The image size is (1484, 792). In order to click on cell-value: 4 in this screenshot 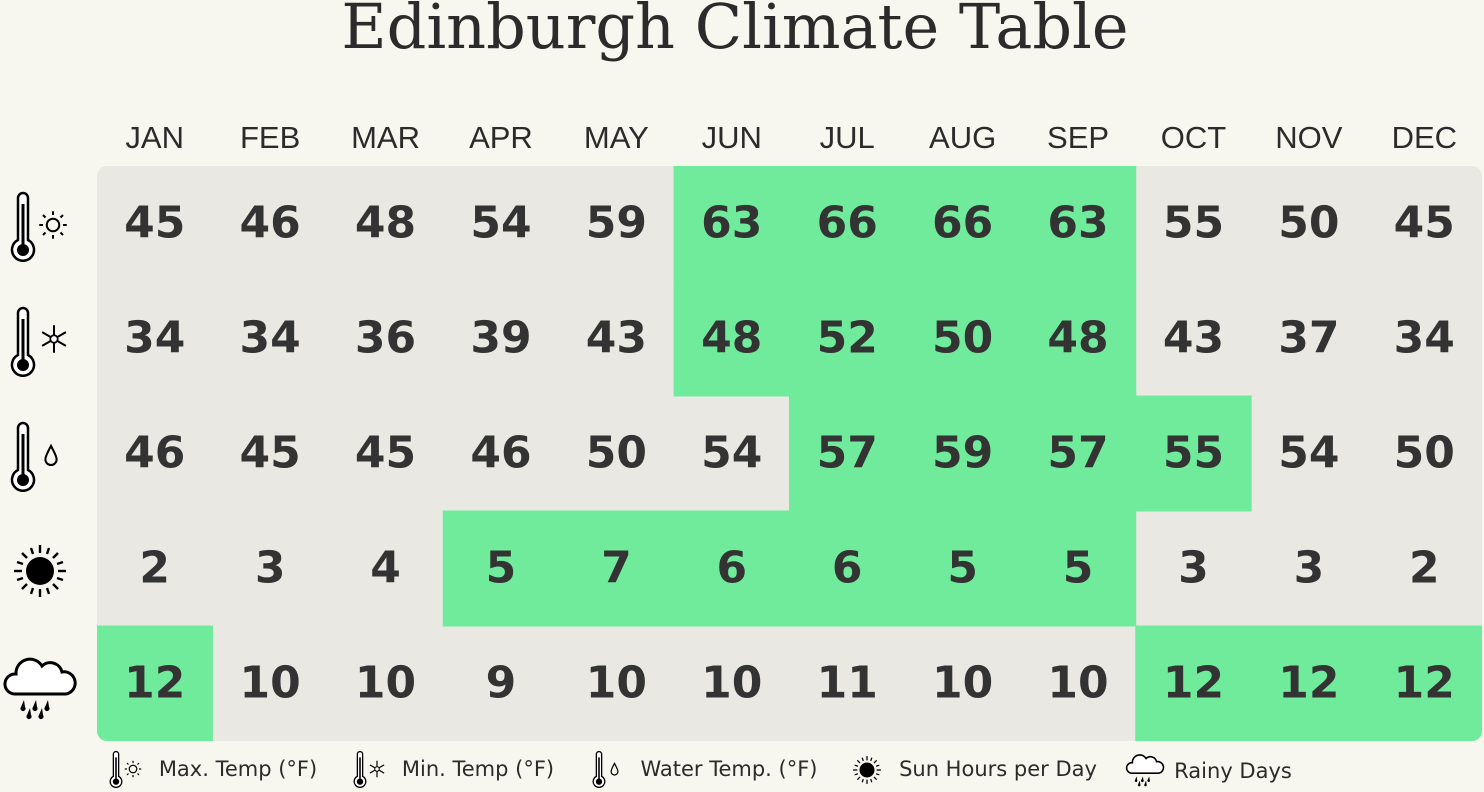, I will do `click(385, 568)`.